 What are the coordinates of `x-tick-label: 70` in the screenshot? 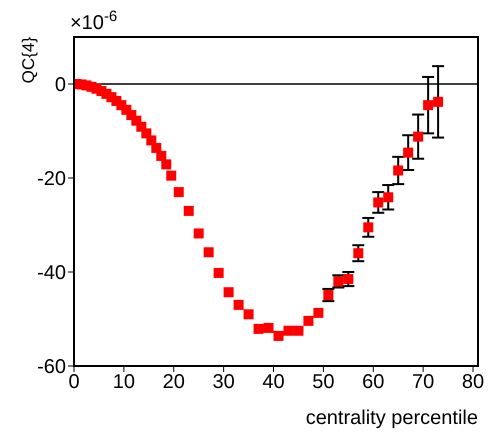 It's located at (423, 382).